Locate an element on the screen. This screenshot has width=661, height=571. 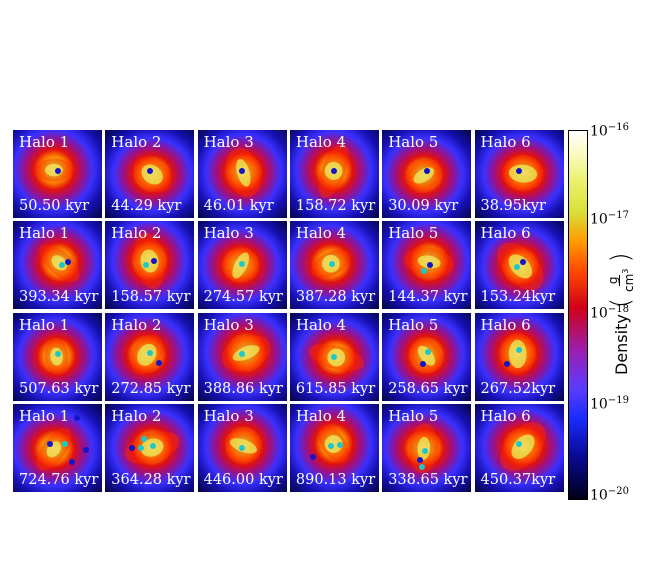
halo-panel: Halo 5 144.37 kyr is located at coordinates (427, 265).